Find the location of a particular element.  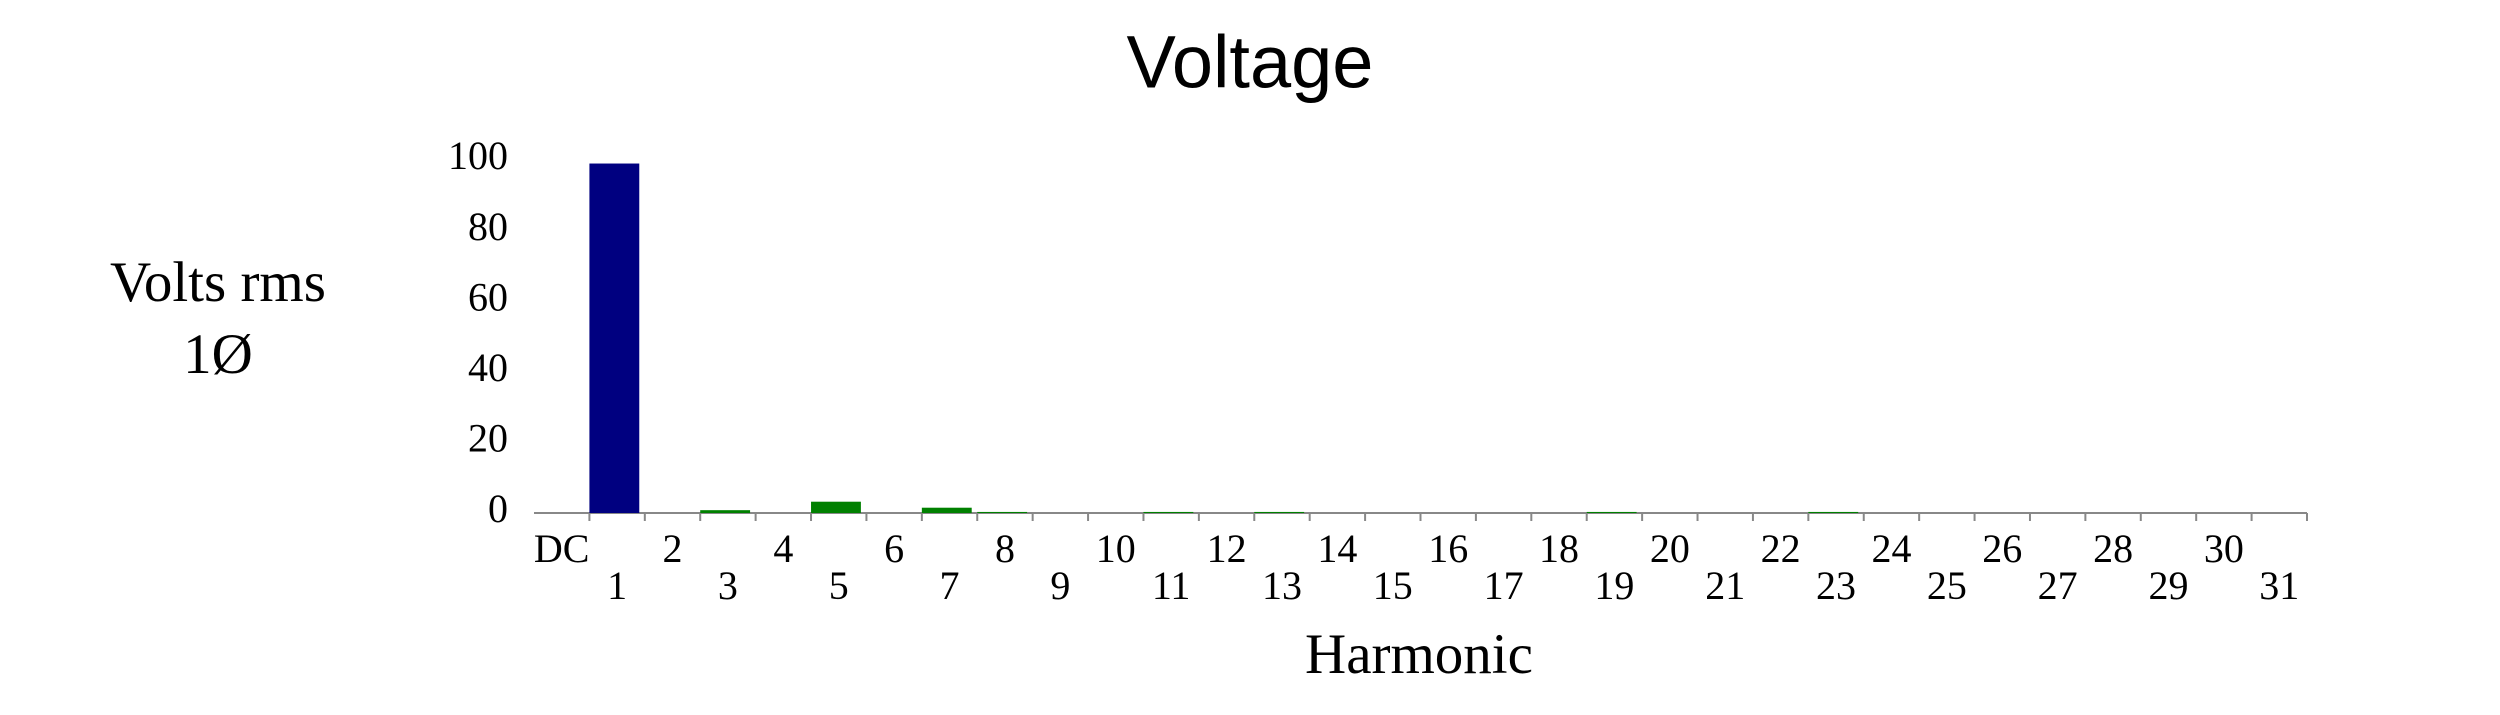

y-tick-label: 80 is located at coordinates (488, 226).